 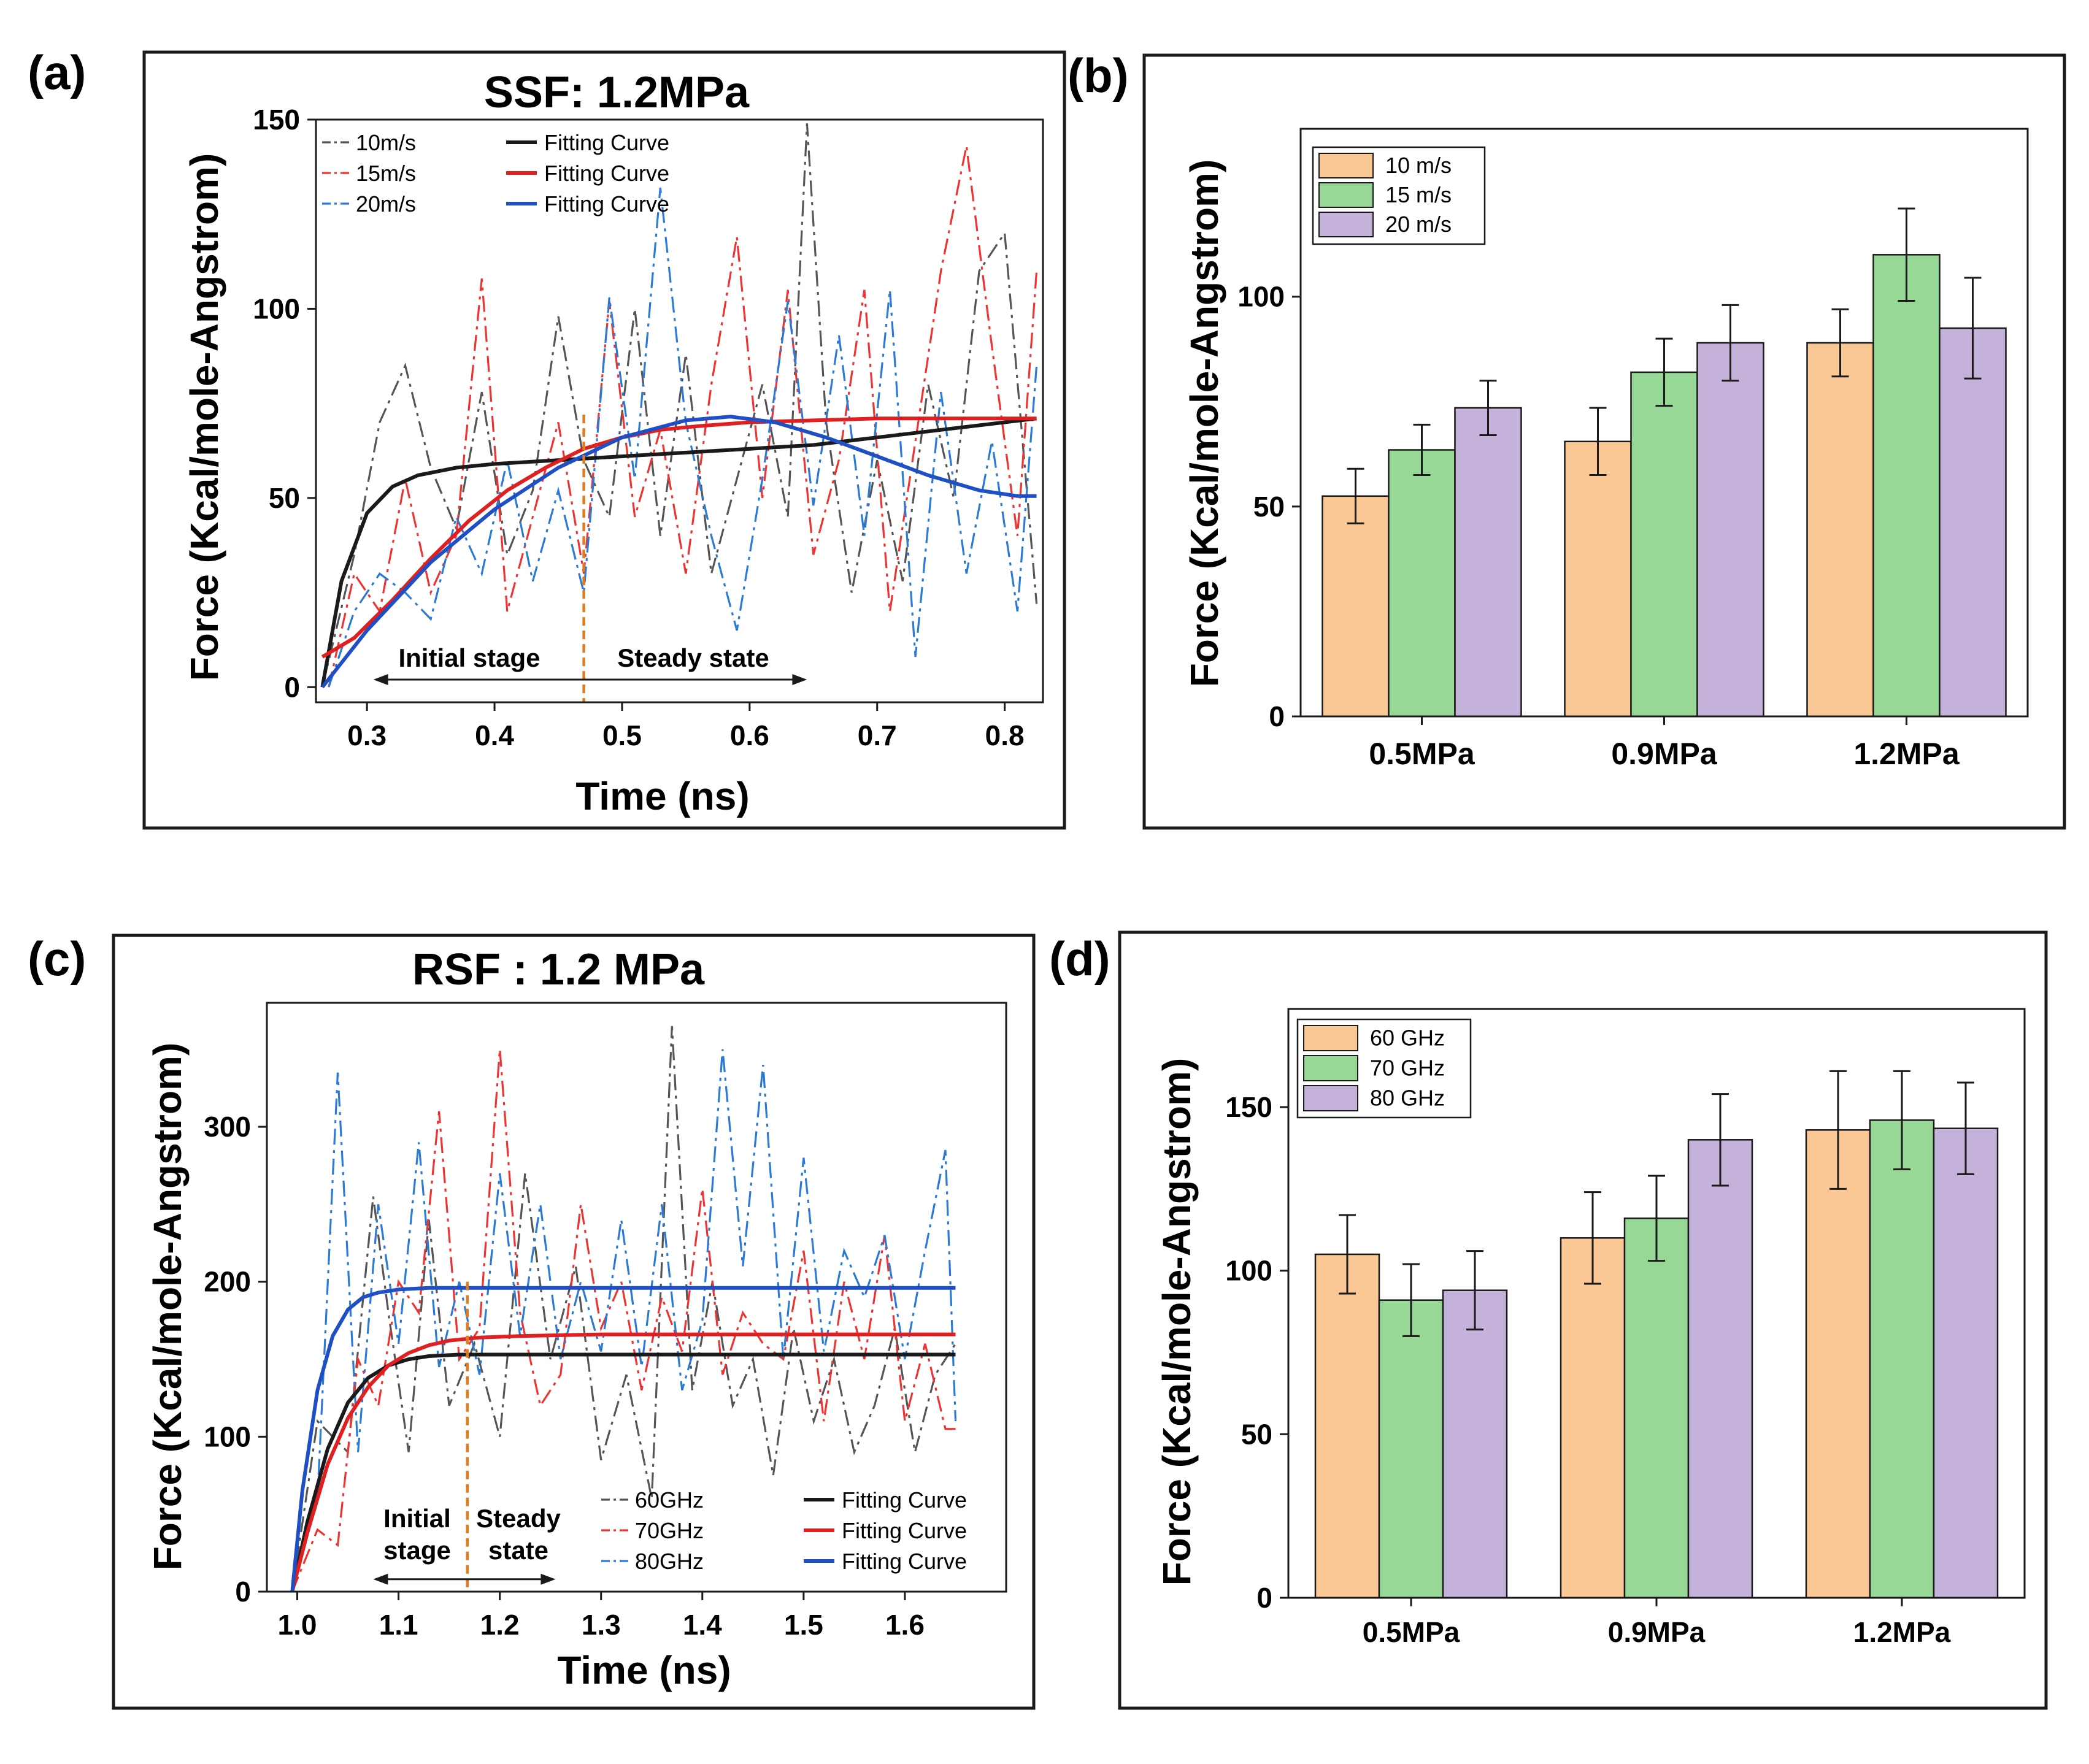 What do you see at coordinates (518, 1551) in the screenshot?
I see `annotation-steady-state: state` at bounding box center [518, 1551].